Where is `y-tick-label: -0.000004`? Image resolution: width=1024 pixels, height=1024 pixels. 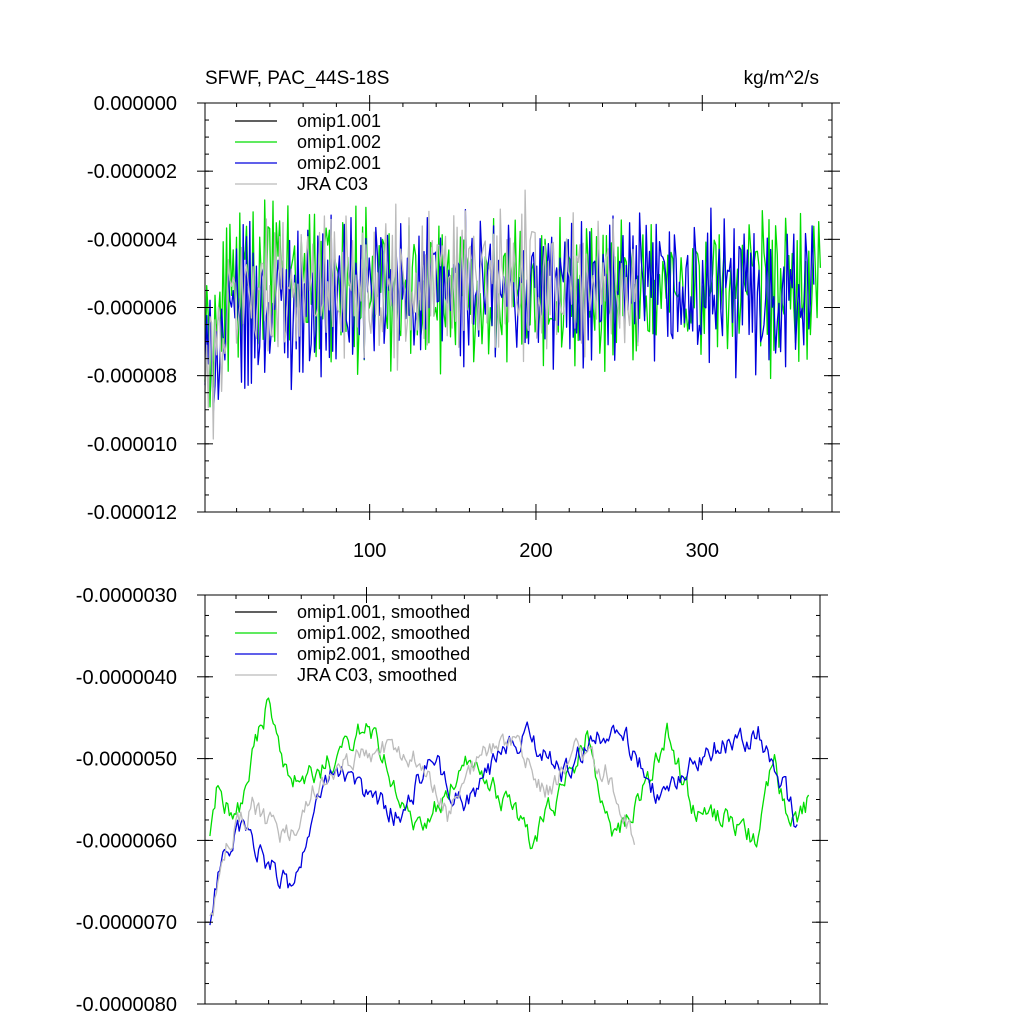 y-tick-label: -0.000004 is located at coordinates (132, 240).